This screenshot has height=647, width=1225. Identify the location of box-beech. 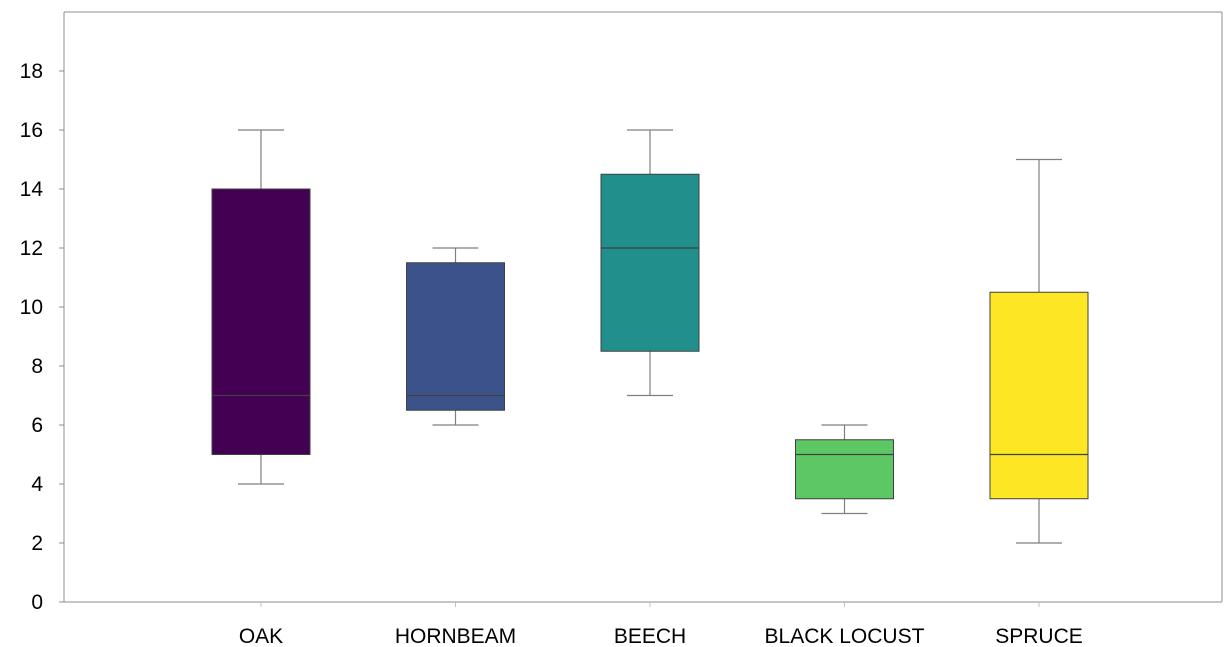
(650, 263).